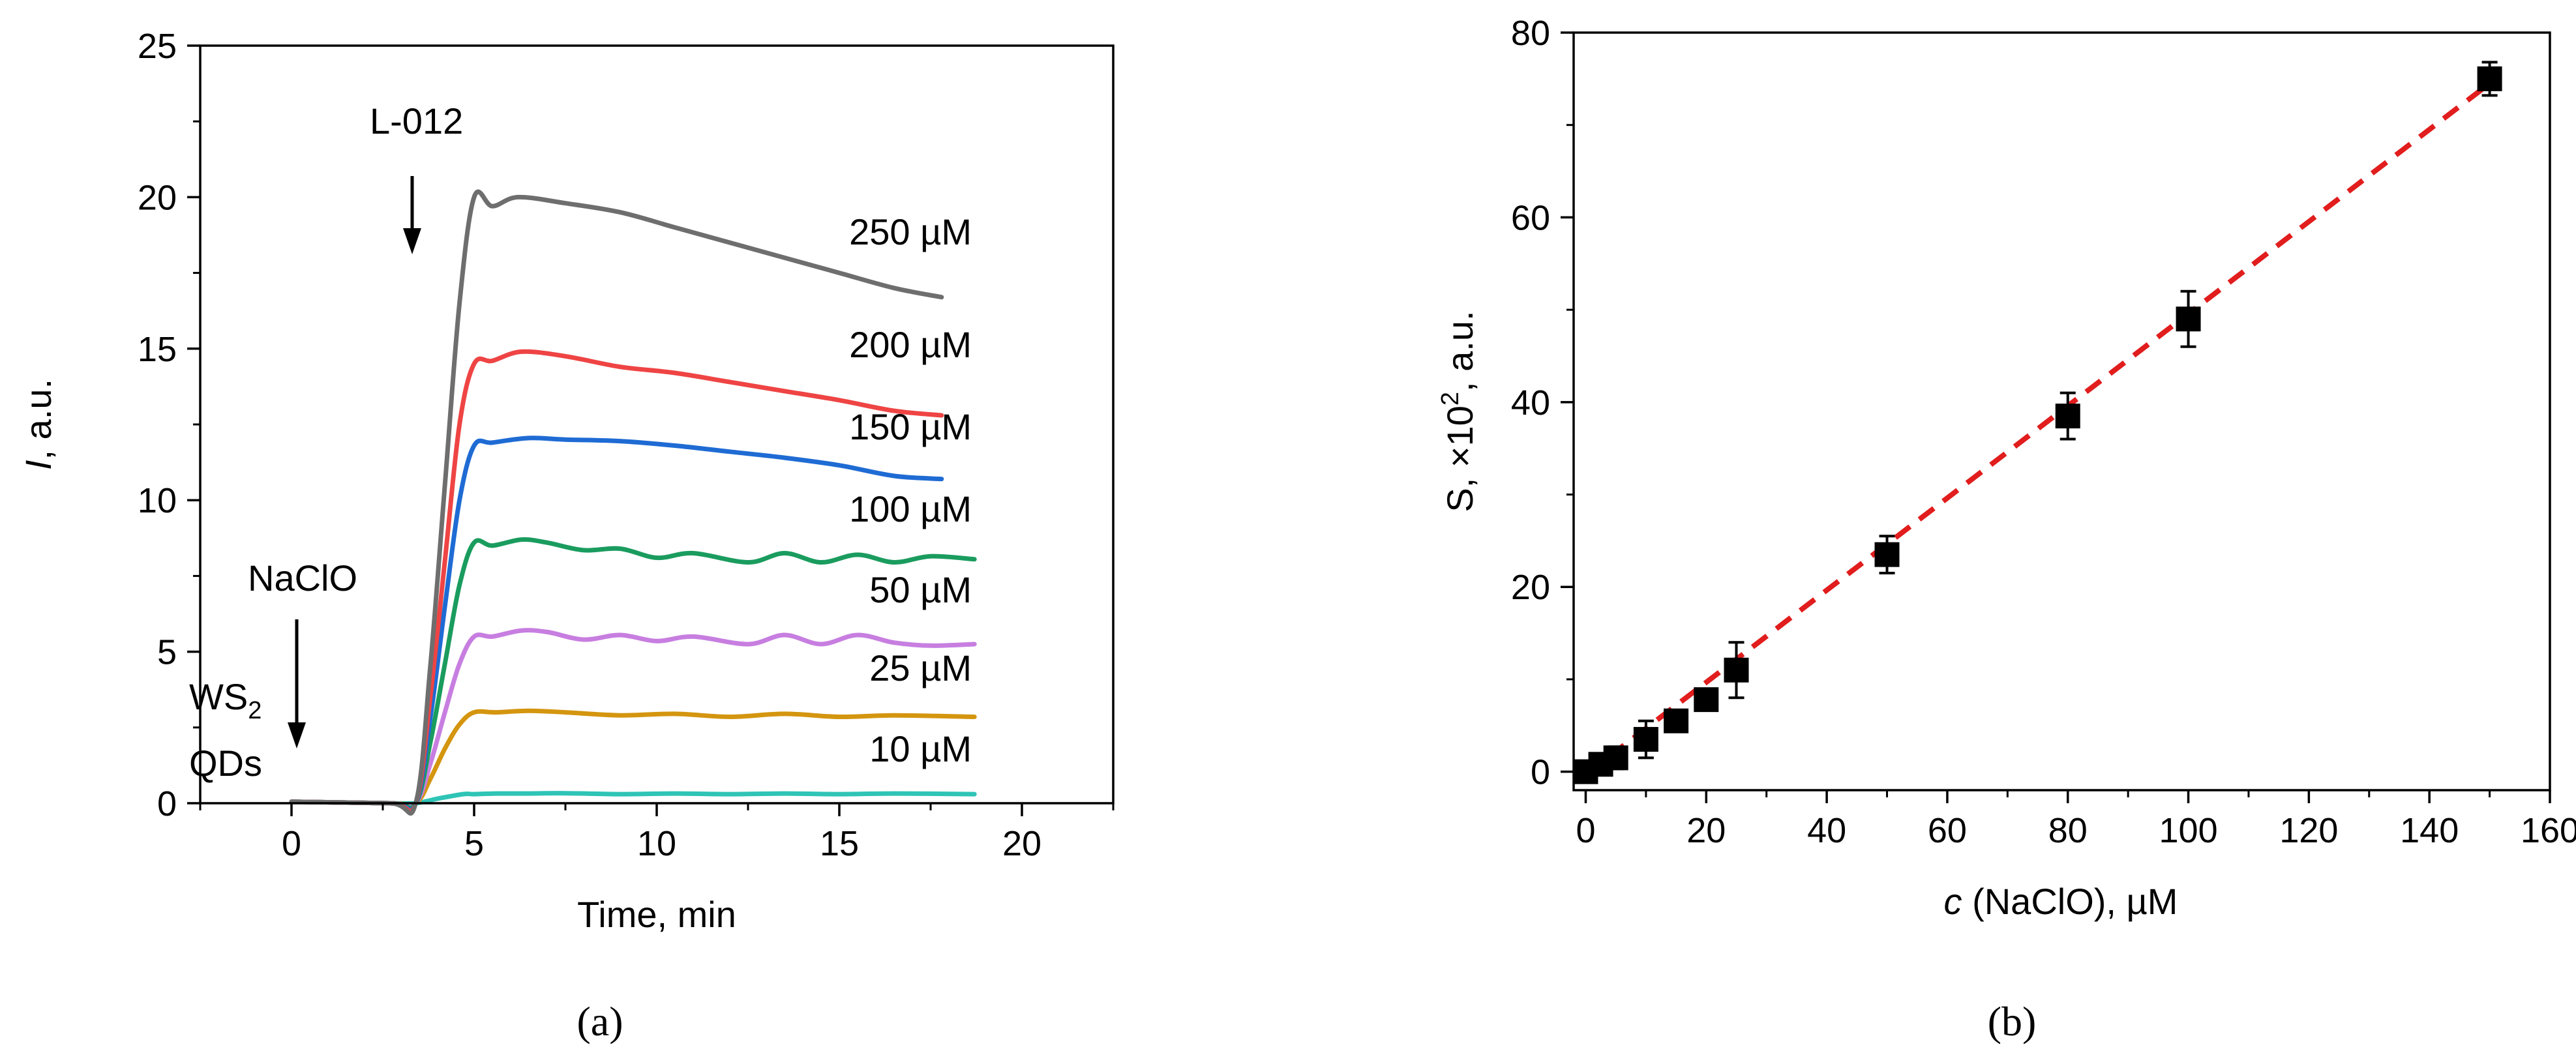 The image size is (2576, 1064). What do you see at coordinates (302, 577) in the screenshot?
I see `annotation-naclo: NaClO` at bounding box center [302, 577].